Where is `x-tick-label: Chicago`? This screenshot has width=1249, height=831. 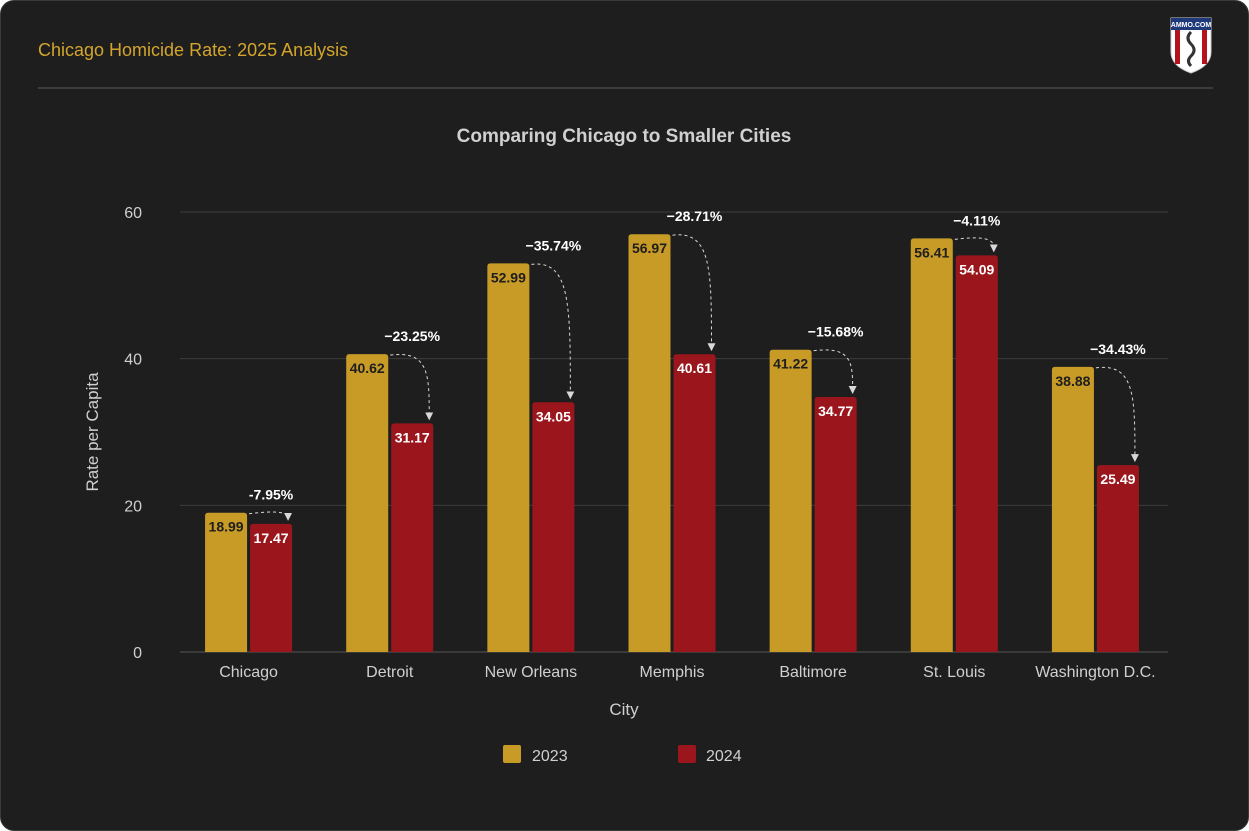
x-tick-label: Chicago is located at coordinates (248, 672).